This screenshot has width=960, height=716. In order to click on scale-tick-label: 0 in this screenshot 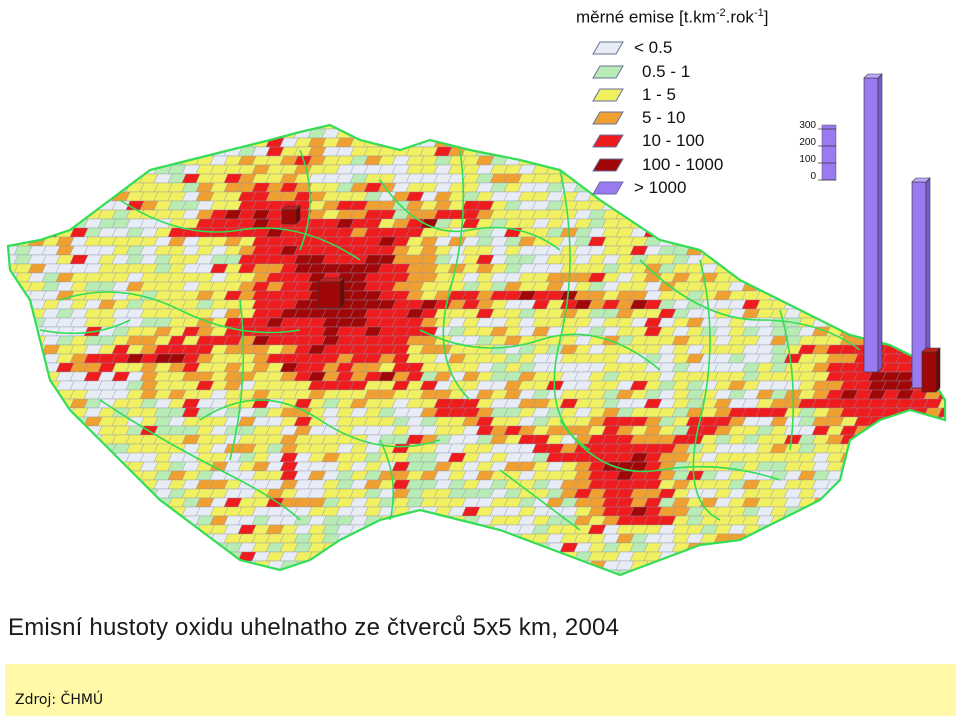, I will do `click(813, 176)`.